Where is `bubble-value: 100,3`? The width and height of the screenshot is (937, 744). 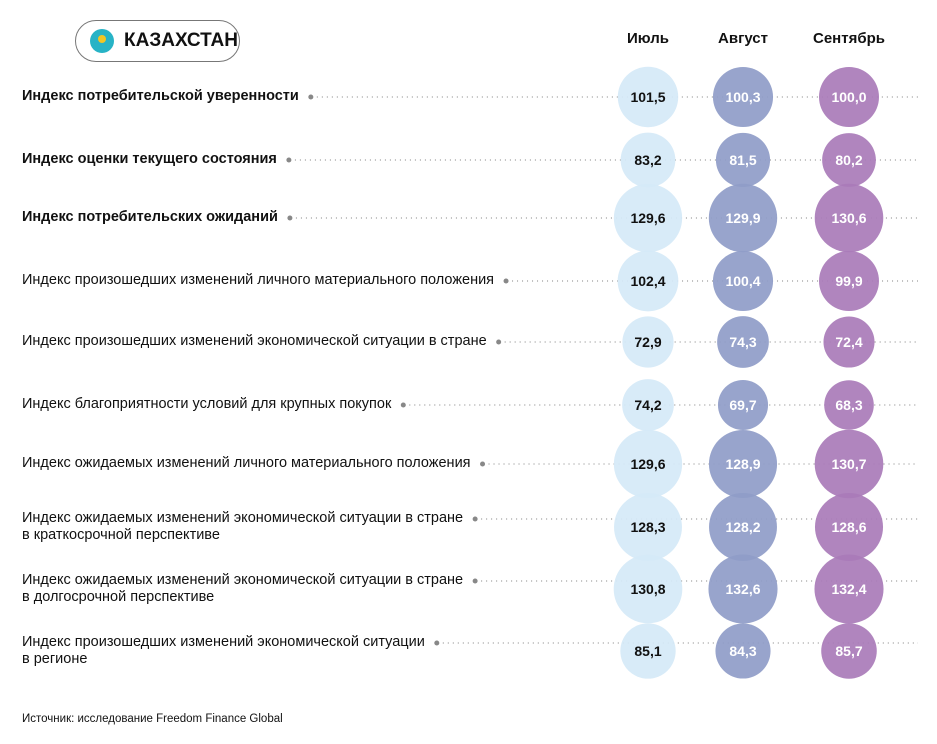
bubble-value: 100,3 is located at coordinates (742, 97).